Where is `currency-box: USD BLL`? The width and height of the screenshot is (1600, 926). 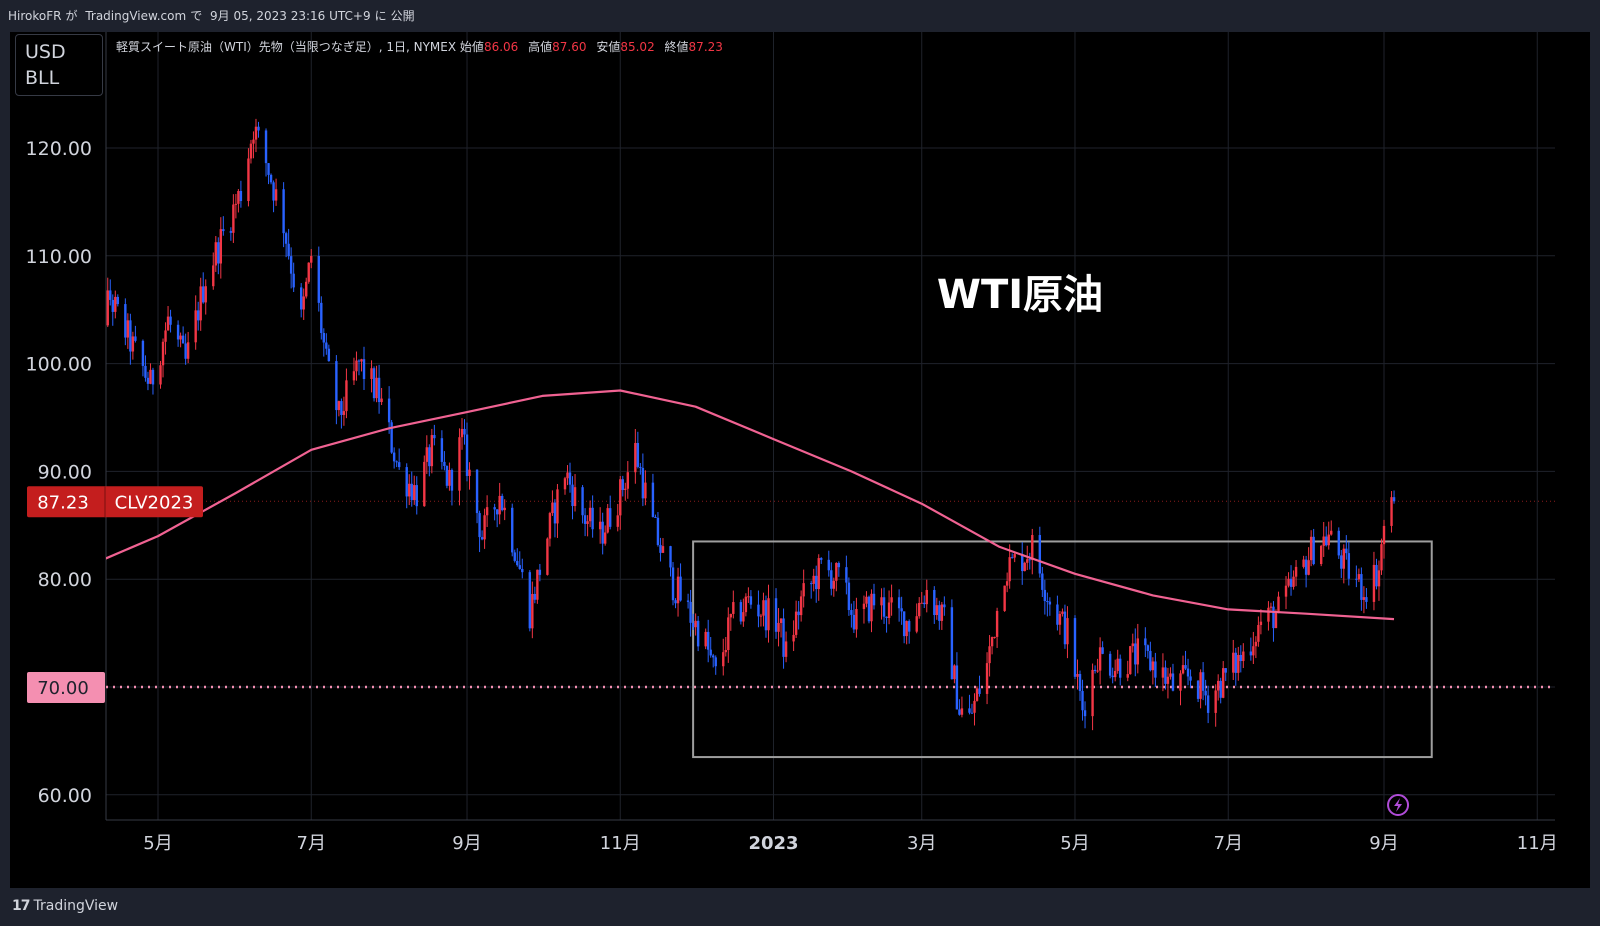 currency-box: USD BLL is located at coordinates (59, 65).